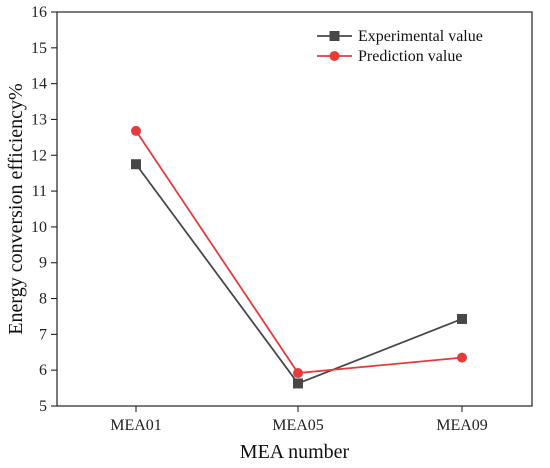 Image resolution: width=550 pixels, height=468 pixels. I want to click on y-tick-label: 8, so click(43, 299).